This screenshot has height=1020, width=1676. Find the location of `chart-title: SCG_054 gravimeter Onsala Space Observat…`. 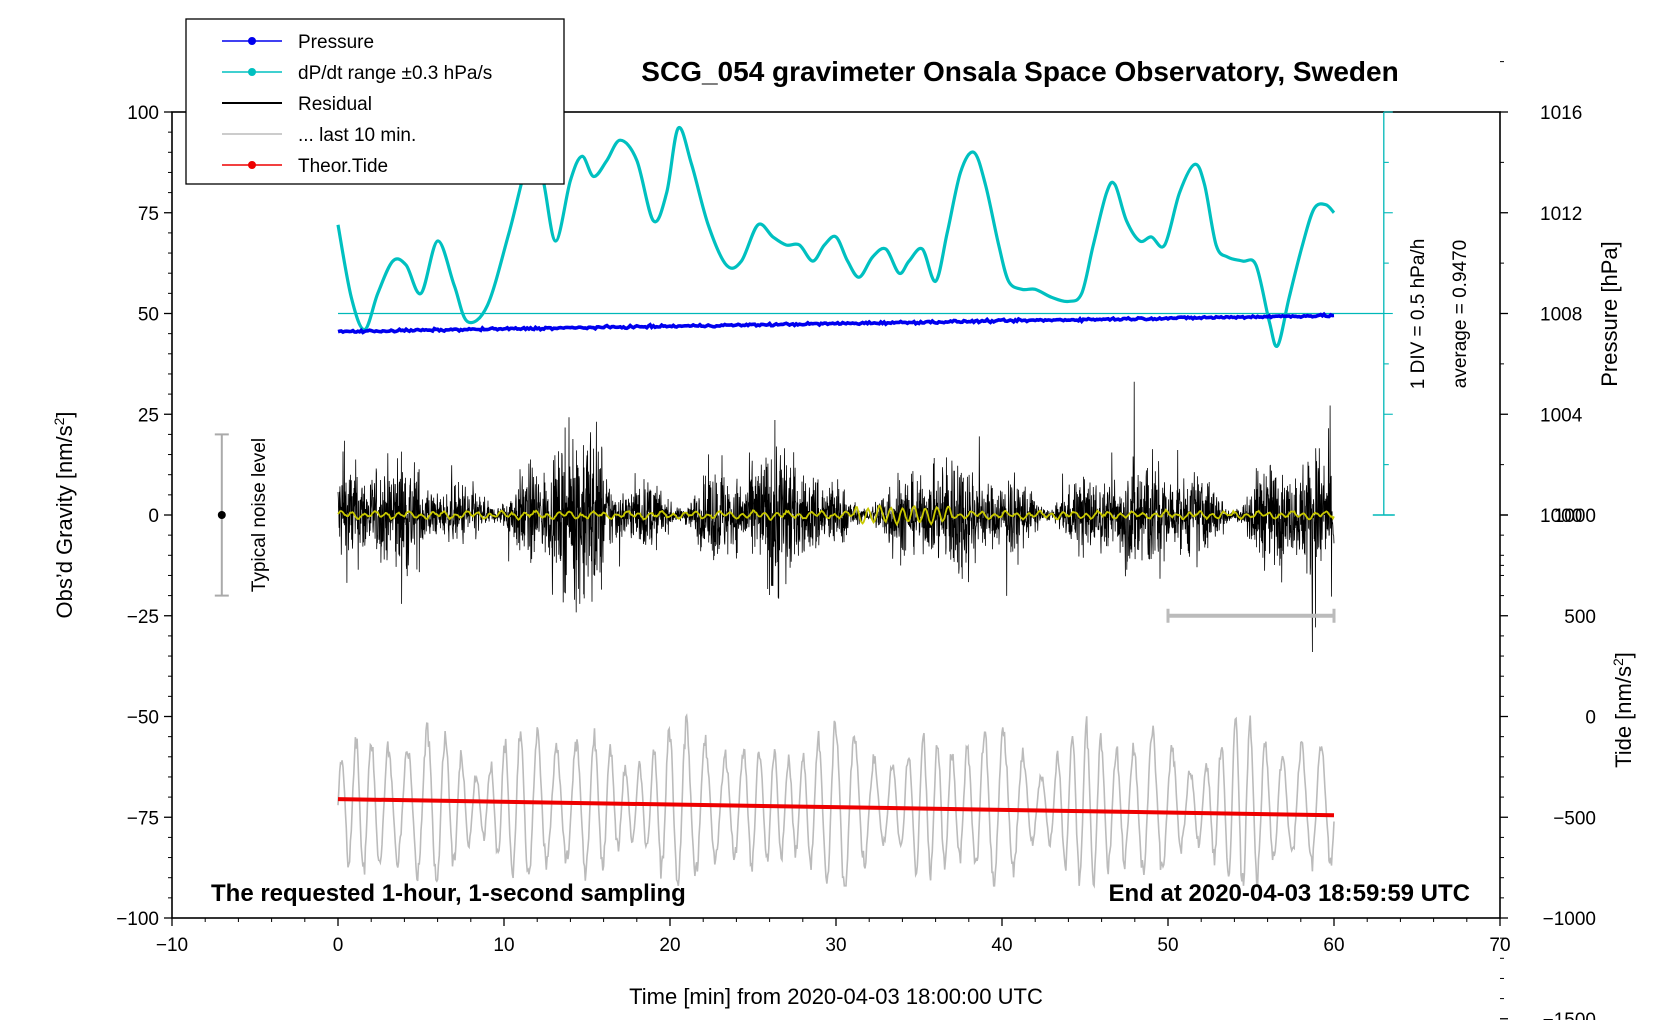

chart-title: SCG_054 gravimeter Onsala Space Observat… is located at coordinates (1019, 71).